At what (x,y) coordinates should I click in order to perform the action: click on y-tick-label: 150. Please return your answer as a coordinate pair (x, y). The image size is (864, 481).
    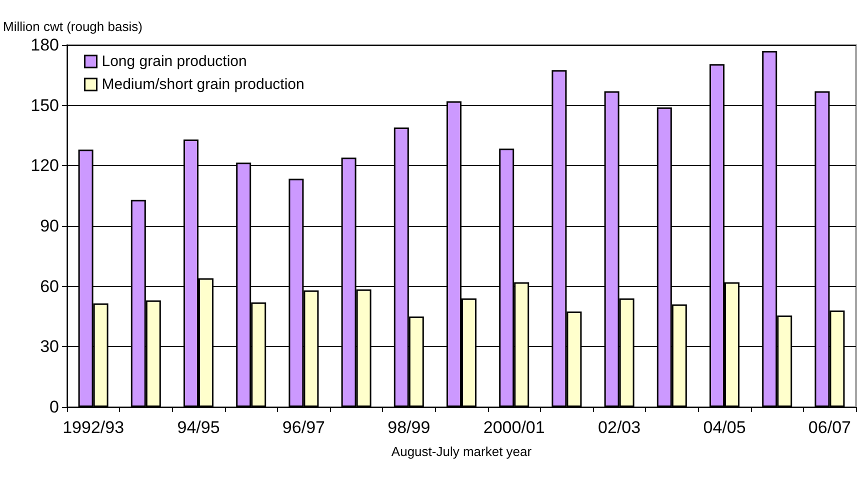
    Looking at the image, I should click on (44, 105).